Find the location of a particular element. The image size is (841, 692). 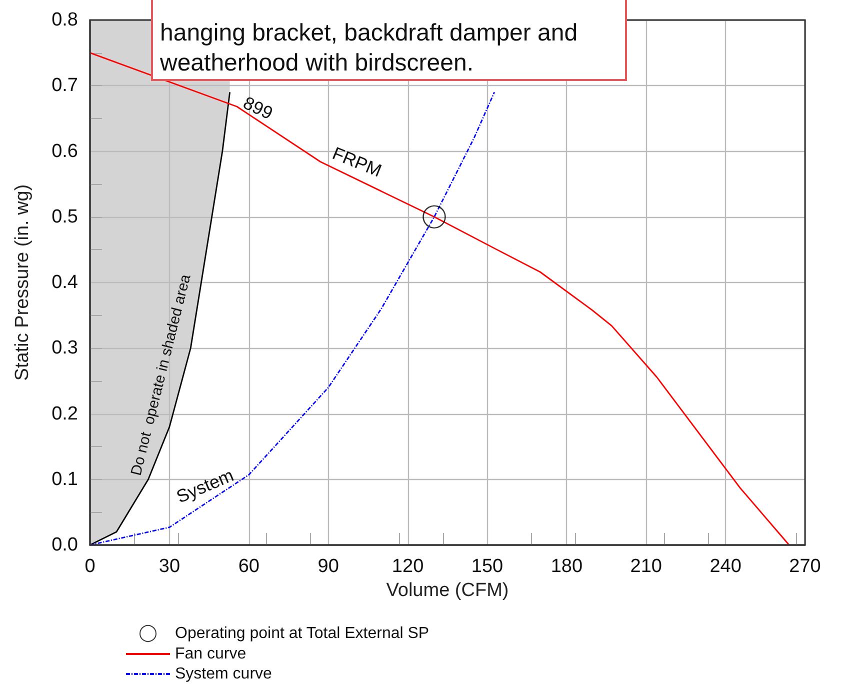

y-tick-label: 0.0 is located at coordinates (65, 545).